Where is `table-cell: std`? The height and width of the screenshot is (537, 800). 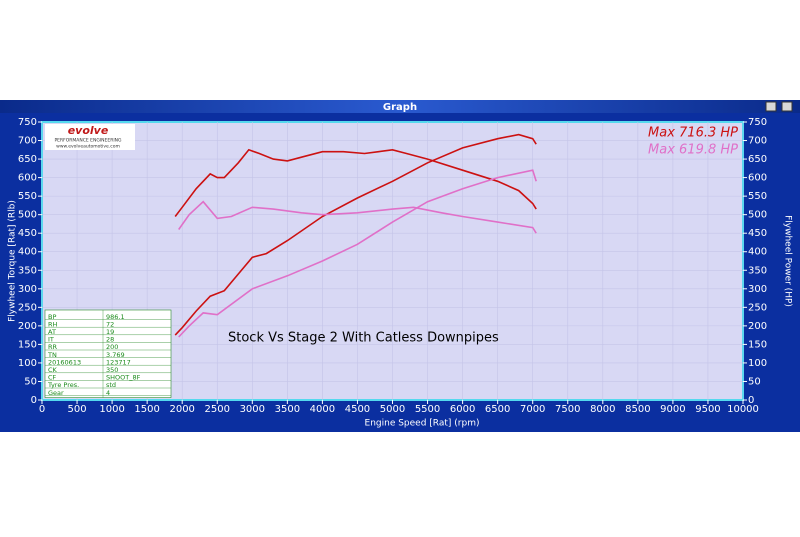 table-cell: std is located at coordinates (111, 385).